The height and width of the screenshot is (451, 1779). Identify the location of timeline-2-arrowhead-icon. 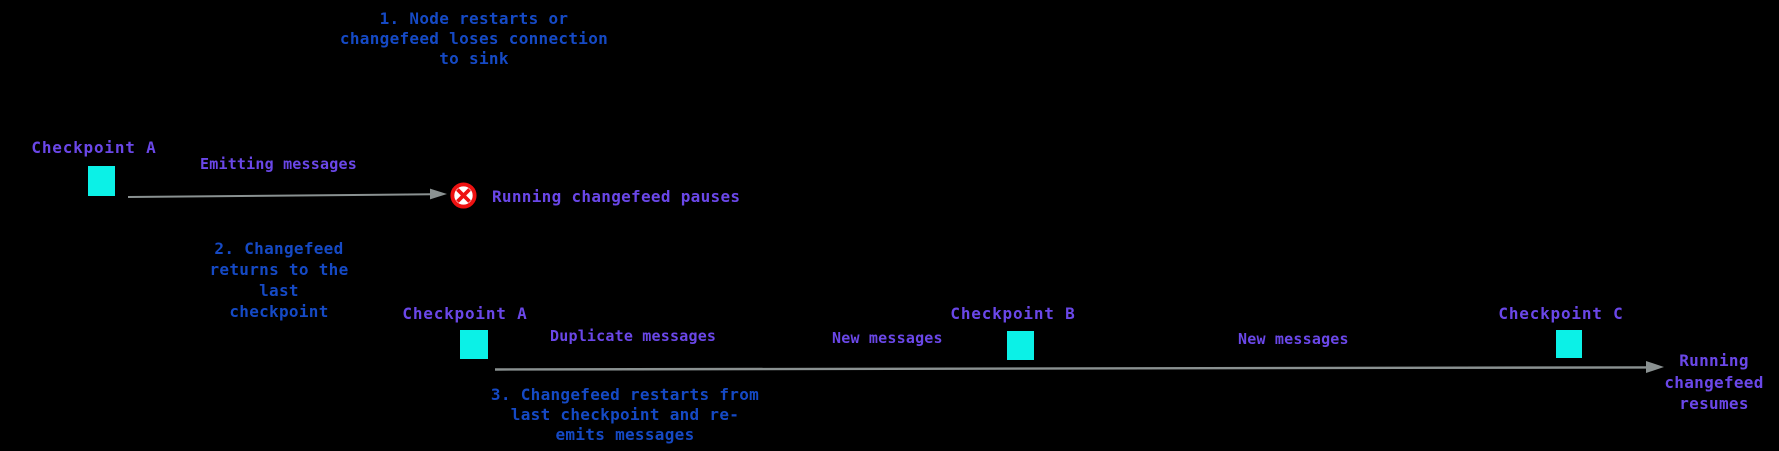
(1655, 367).